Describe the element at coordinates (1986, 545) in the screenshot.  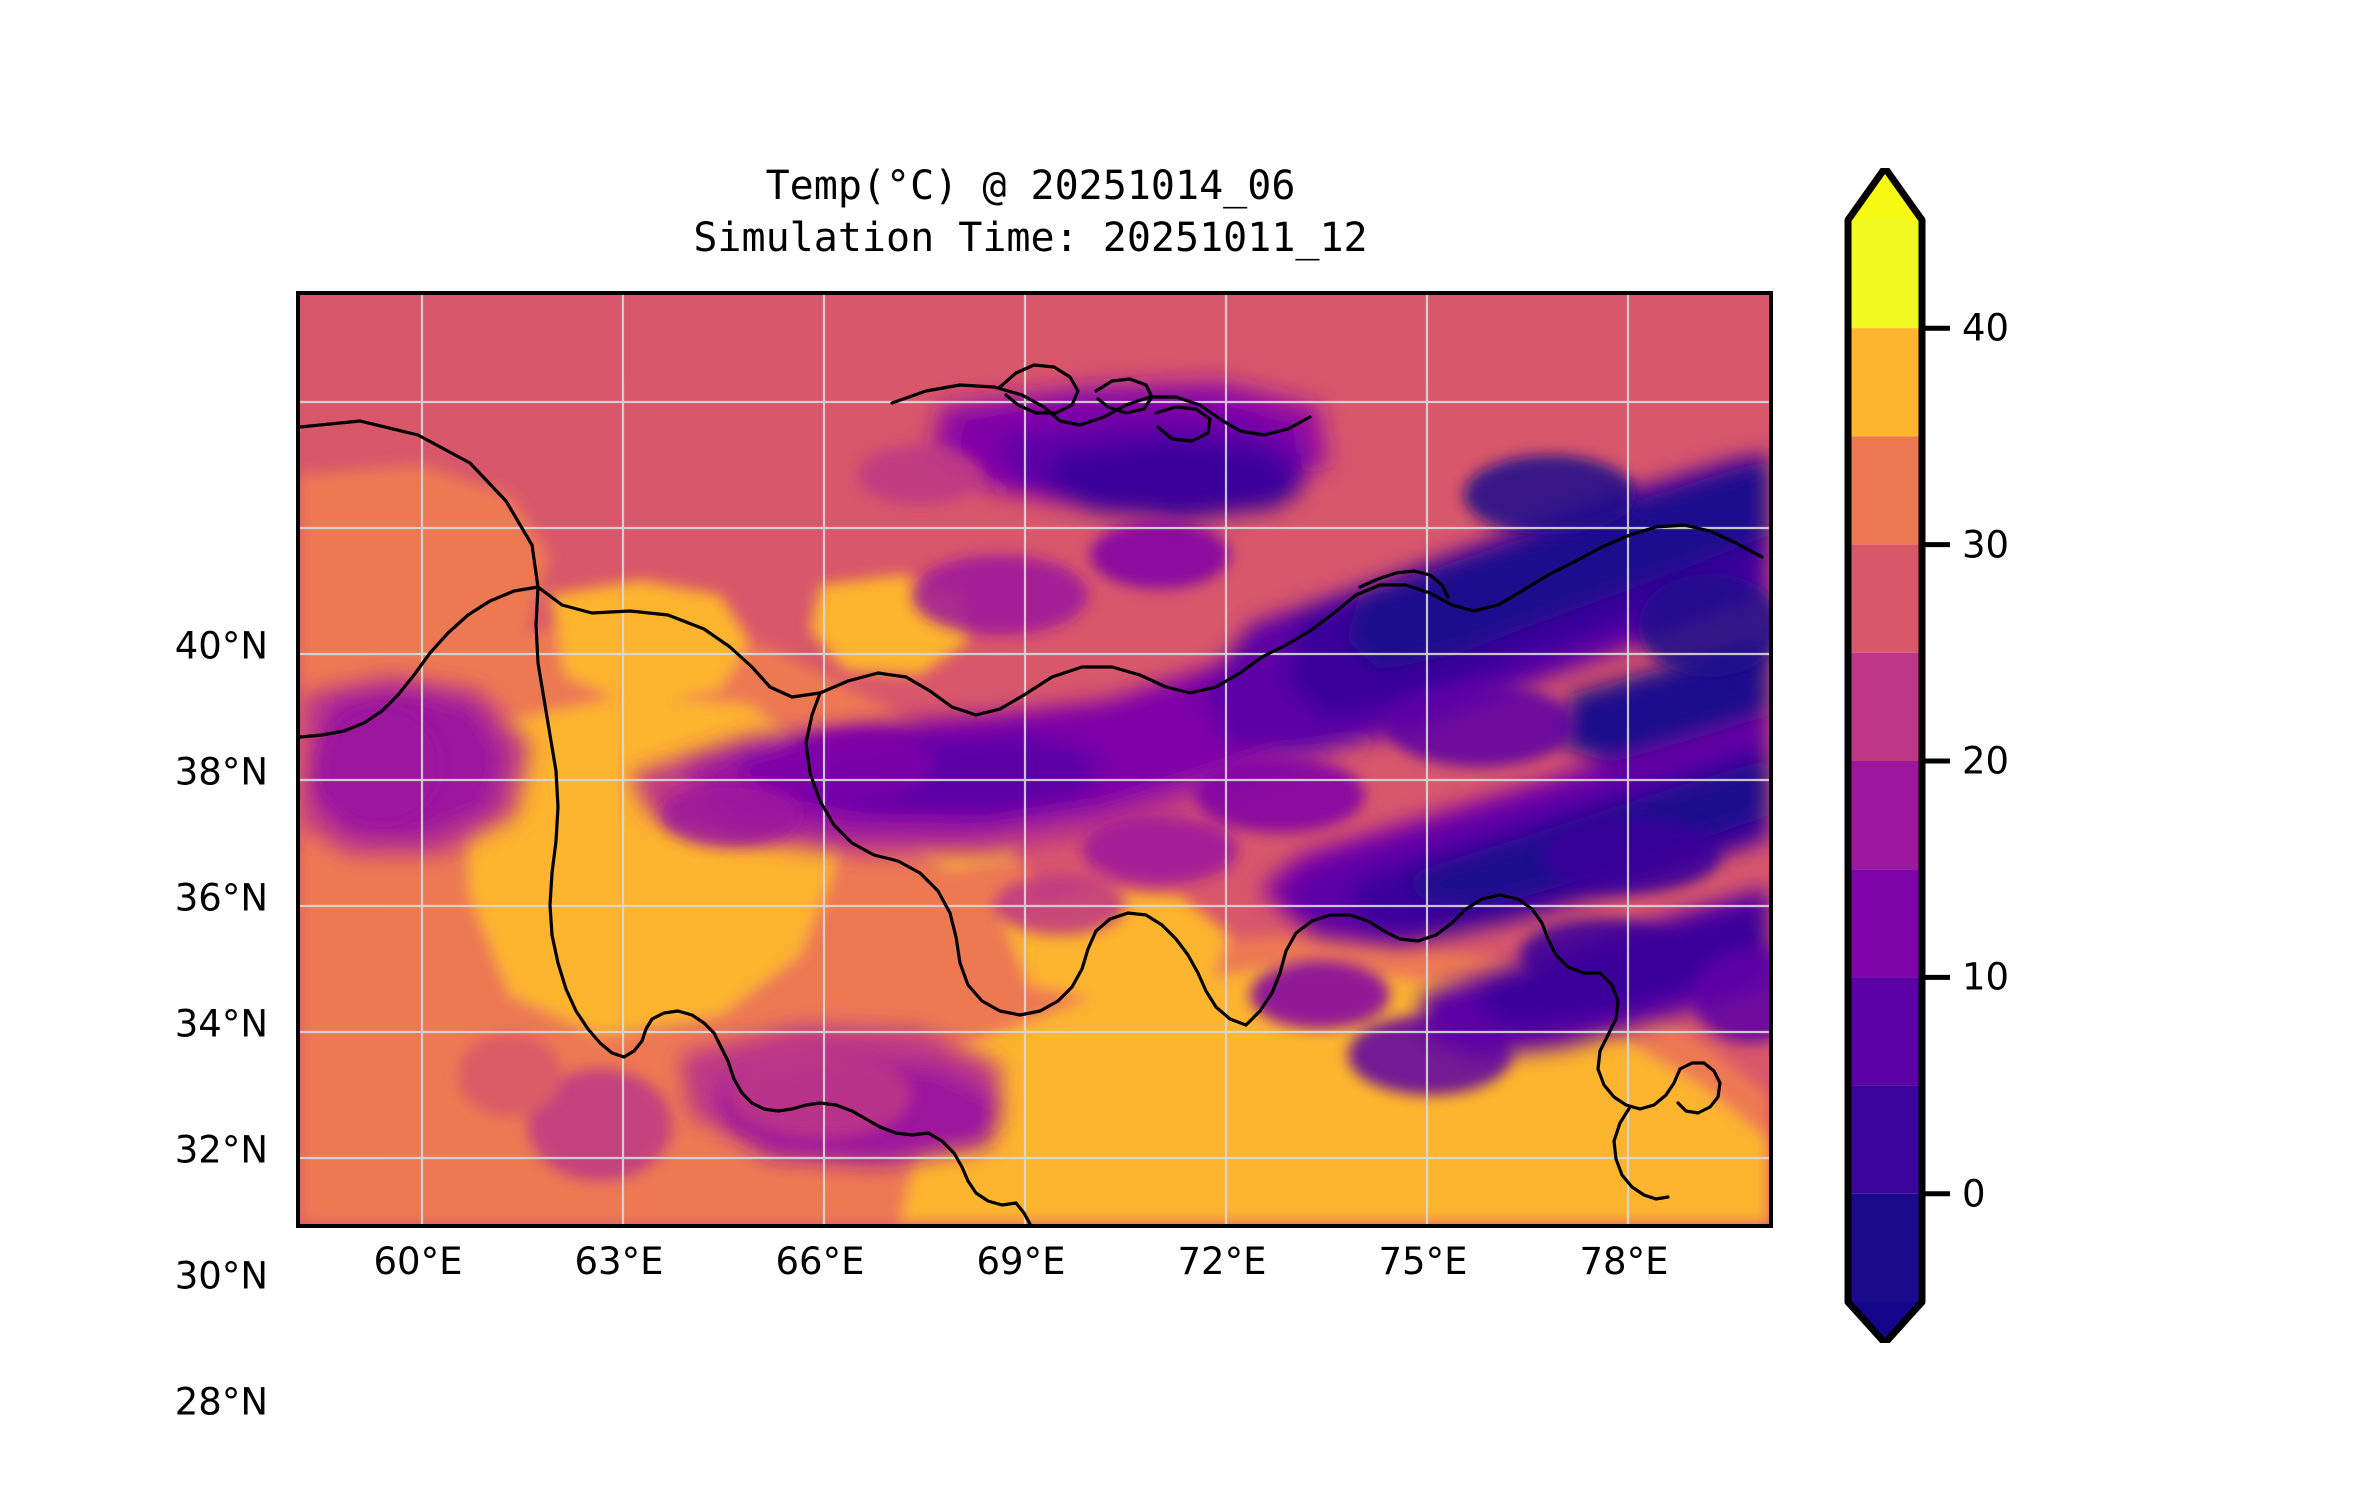
I see `colorbar-tick-label-30: 30` at that location.